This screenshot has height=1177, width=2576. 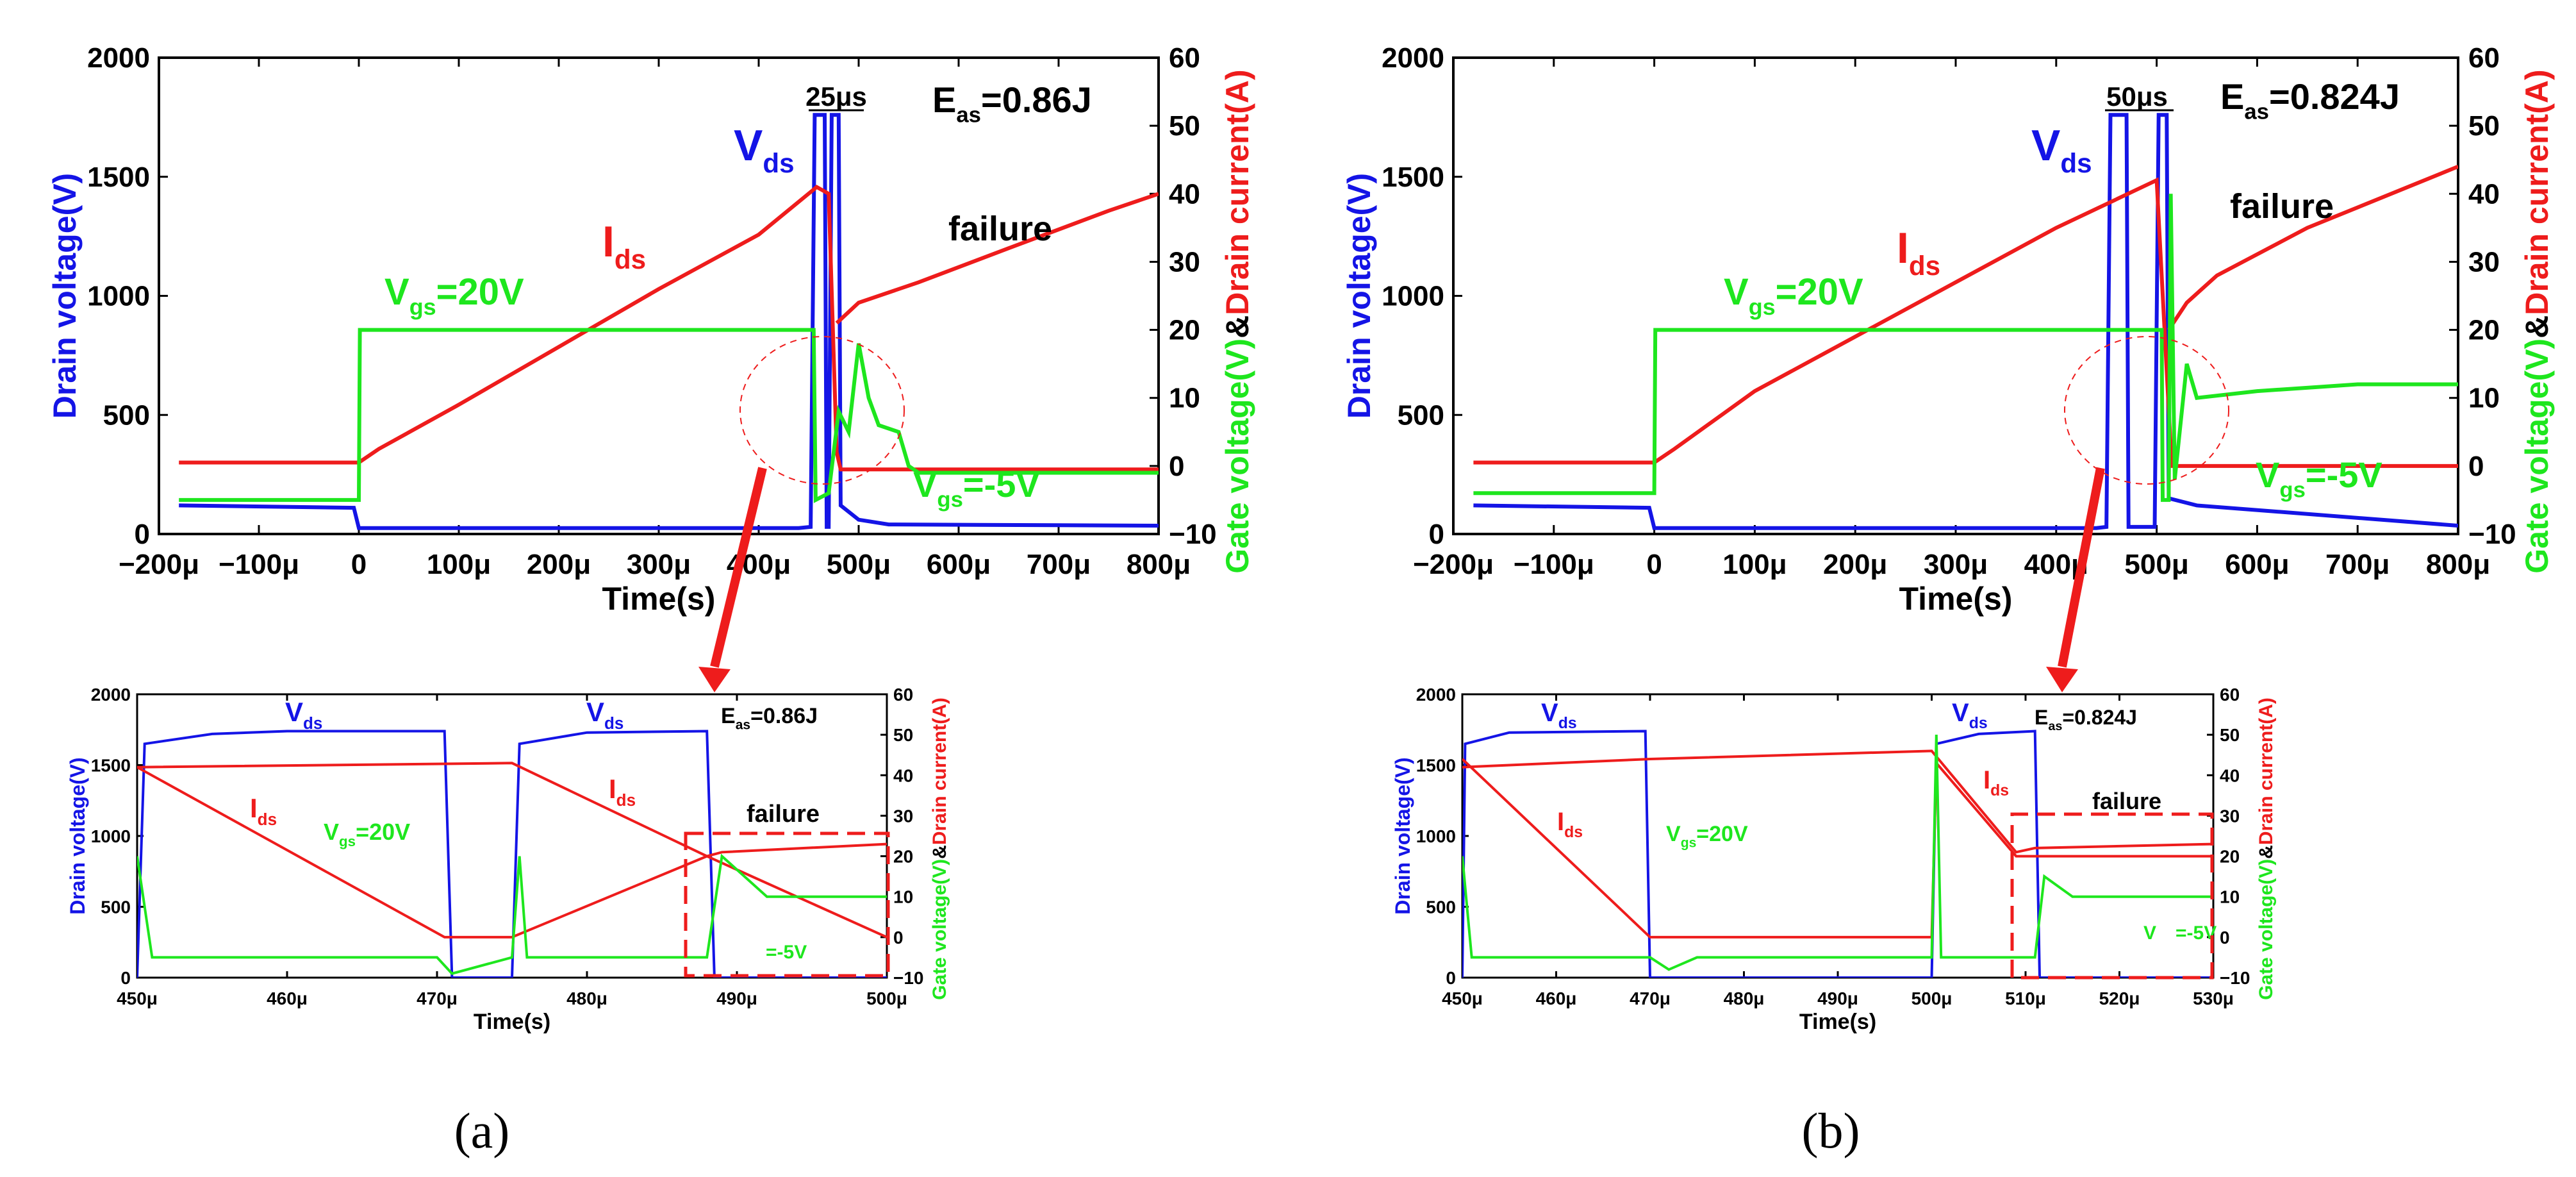 I want to click on x-tick-label: 600μ, so click(x=2257, y=564).